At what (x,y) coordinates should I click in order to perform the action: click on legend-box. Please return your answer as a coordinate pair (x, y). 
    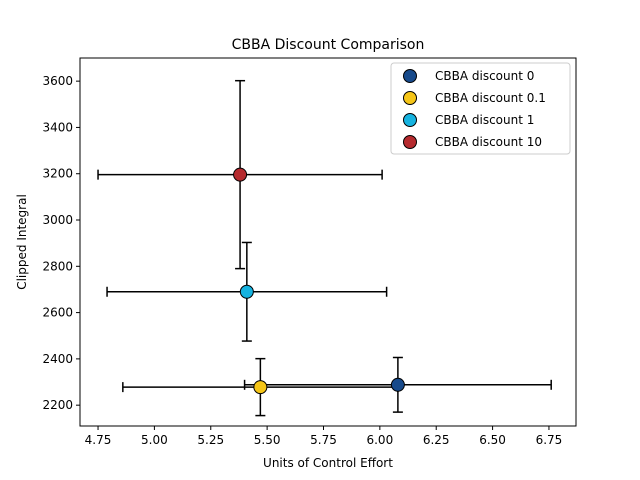
    Looking at the image, I should click on (480, 108).